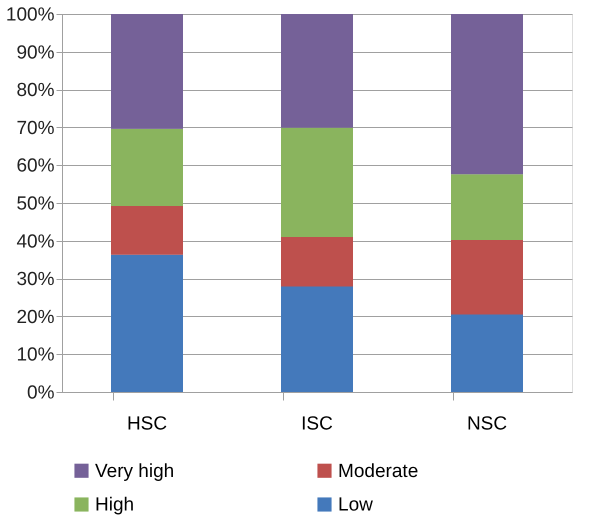 The width and height of the screenshot is (595, 517). Describe the element at coordinates (487, 424) in the screenshot. I see `x-tick-label: NSC` at that location.